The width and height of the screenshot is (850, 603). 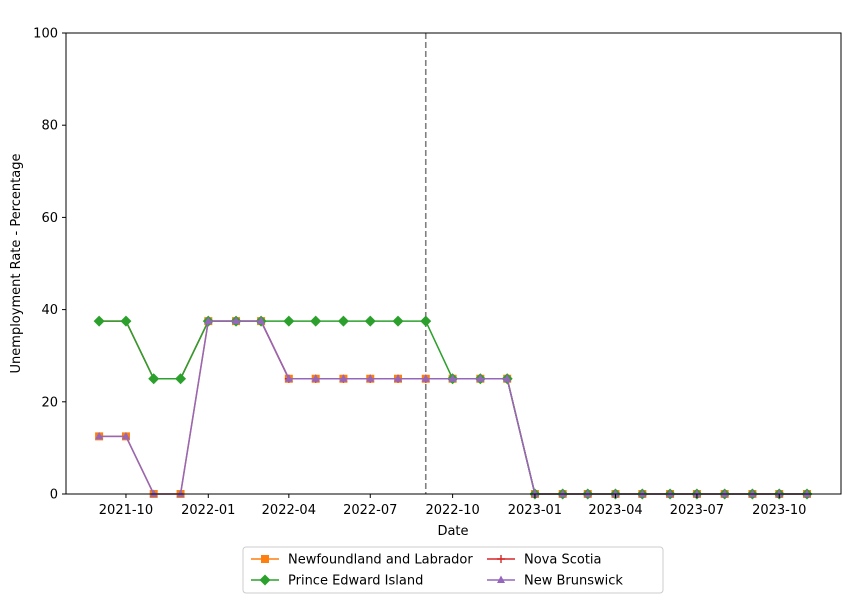 I want to click on y-axis-label: Unemployment Rate - Percentage, so click(x=16, y=264).